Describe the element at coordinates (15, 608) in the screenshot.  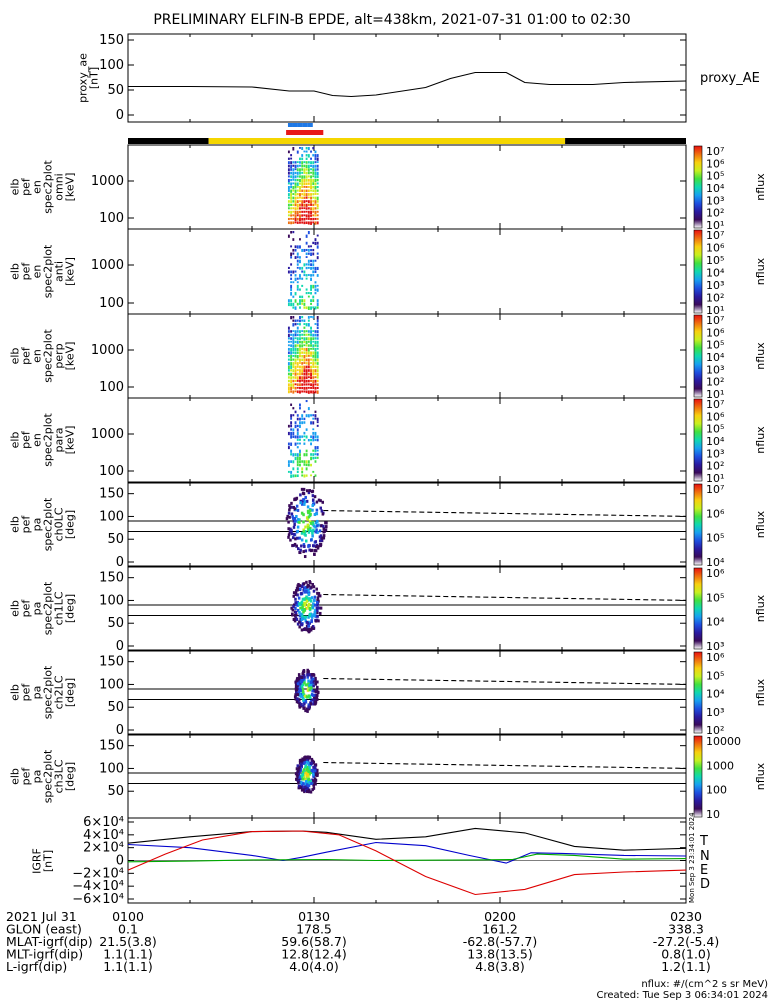
I see `pa-ch1-axis-label-line: elb` at that location.